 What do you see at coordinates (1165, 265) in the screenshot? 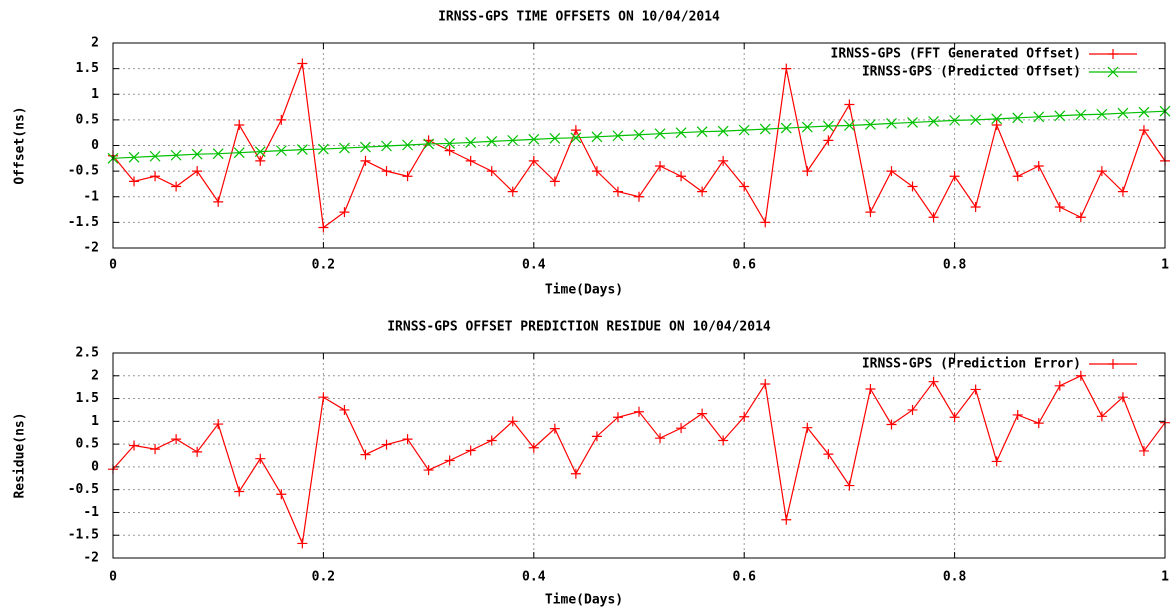
I see `x-tick-label: 1` at bounding box center [1165, 265].